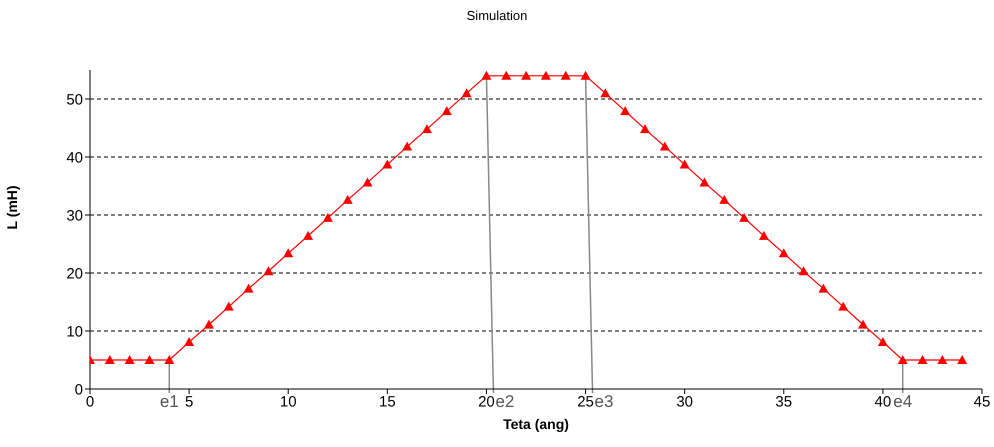 The image size is (994, 447). Describe the element at coordinates (536, 424) in the screenshot. I see `x-axis-title: Teta (ang)` at that location.